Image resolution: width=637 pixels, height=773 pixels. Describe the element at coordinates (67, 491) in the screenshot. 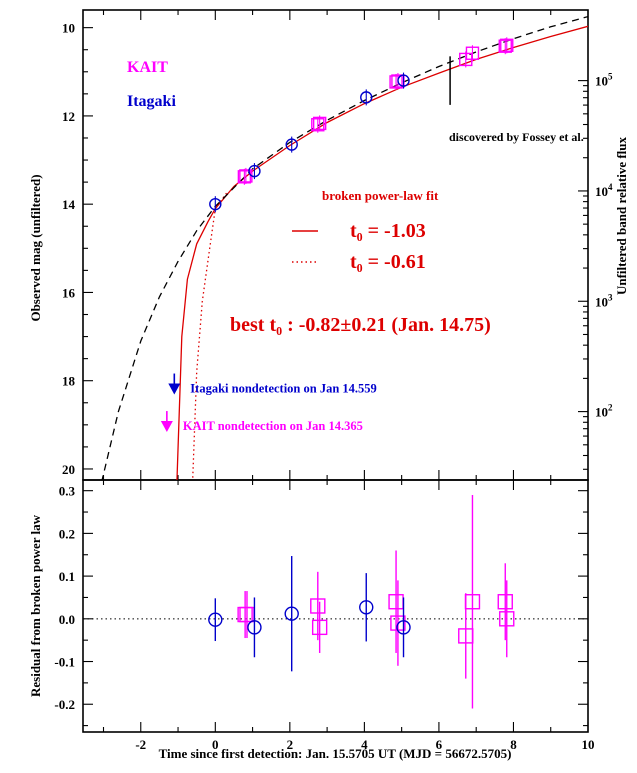

I see `y-tick-label-bottom: 0.3` at that location.